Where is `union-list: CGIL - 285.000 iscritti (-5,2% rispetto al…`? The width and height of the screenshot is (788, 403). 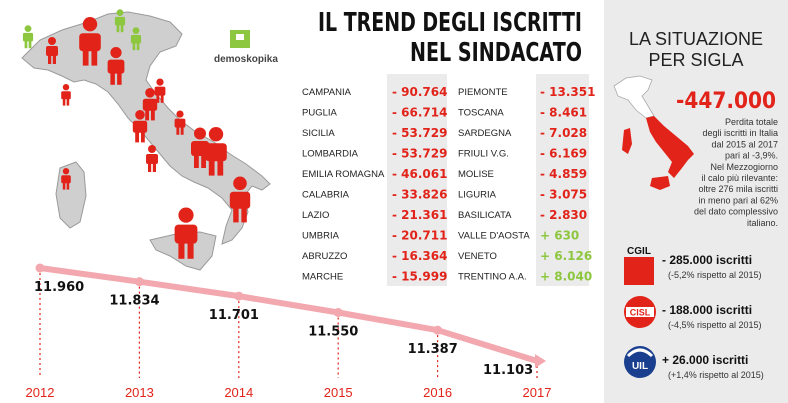 union-list: CGIL - 285.000 iscritti (-5,2% rispetto al… is located at coordinates (694, 313).